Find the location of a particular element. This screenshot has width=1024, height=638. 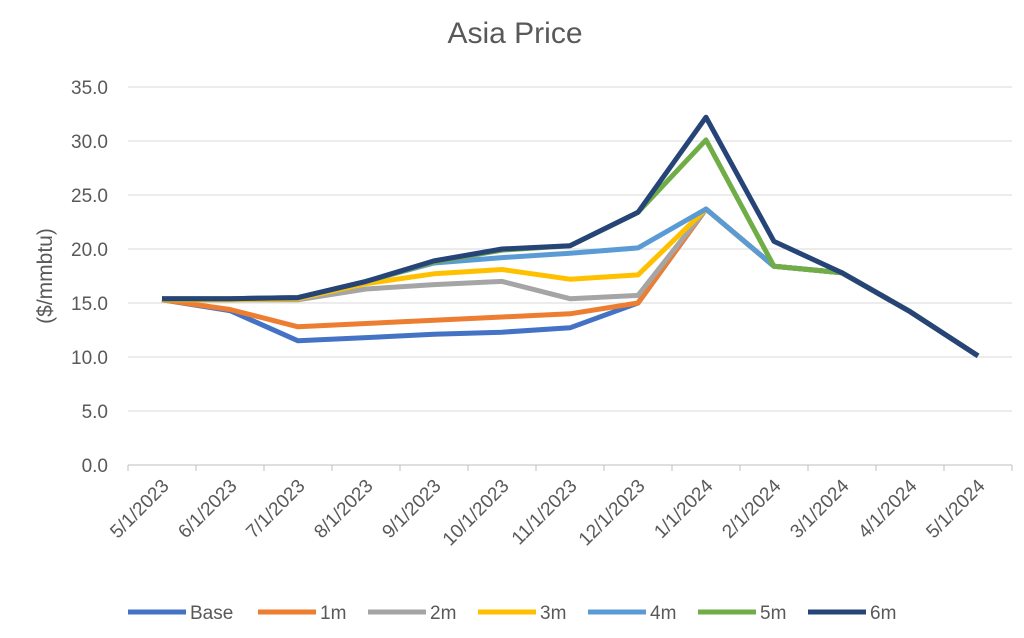

x-tick-label: 3/1/2024 is located at coordinates (819, 508).